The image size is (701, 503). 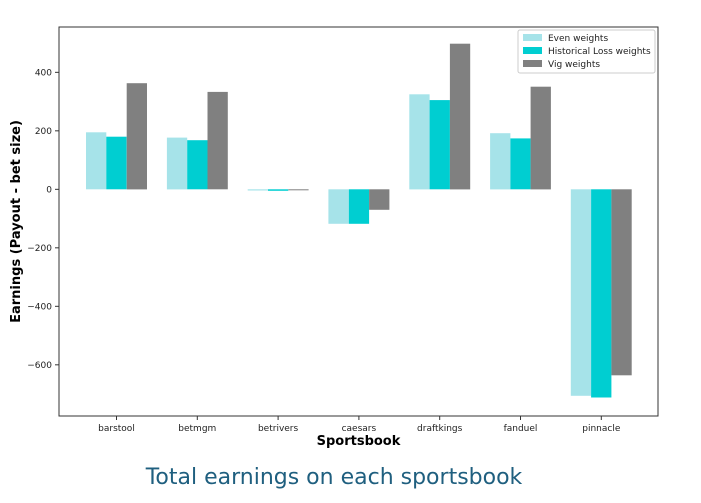 I want to click on legend-swatch-even, so click(x=532, y=37).